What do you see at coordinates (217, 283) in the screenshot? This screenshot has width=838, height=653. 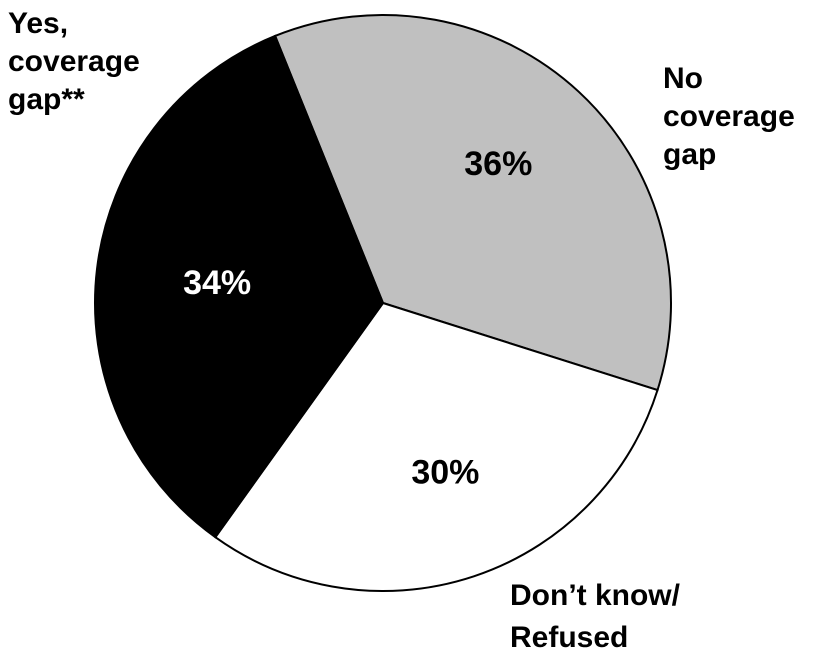 I see `slice-value-label: 34%` at bounding box center [217, 283].